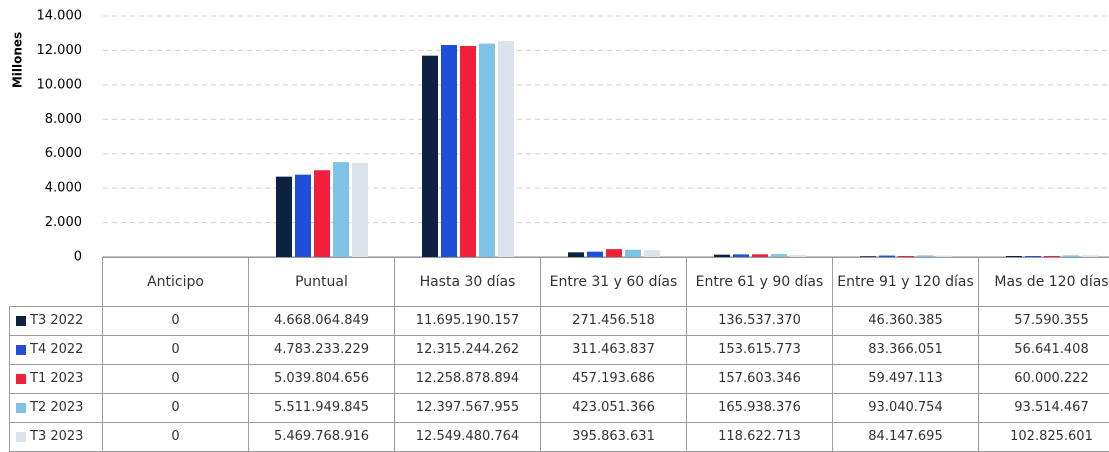 Image resolution: width=1109 pixels, height=452 pixels. I want to click on y-tick-label: 8.000, so click(63, 119).